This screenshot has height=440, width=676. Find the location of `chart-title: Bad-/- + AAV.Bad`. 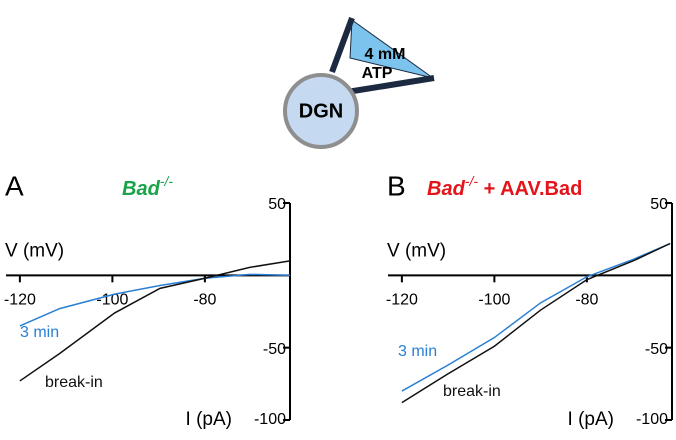

chart-title: Bad-/- + AAV.Bad is located at coordinates (504, 187).